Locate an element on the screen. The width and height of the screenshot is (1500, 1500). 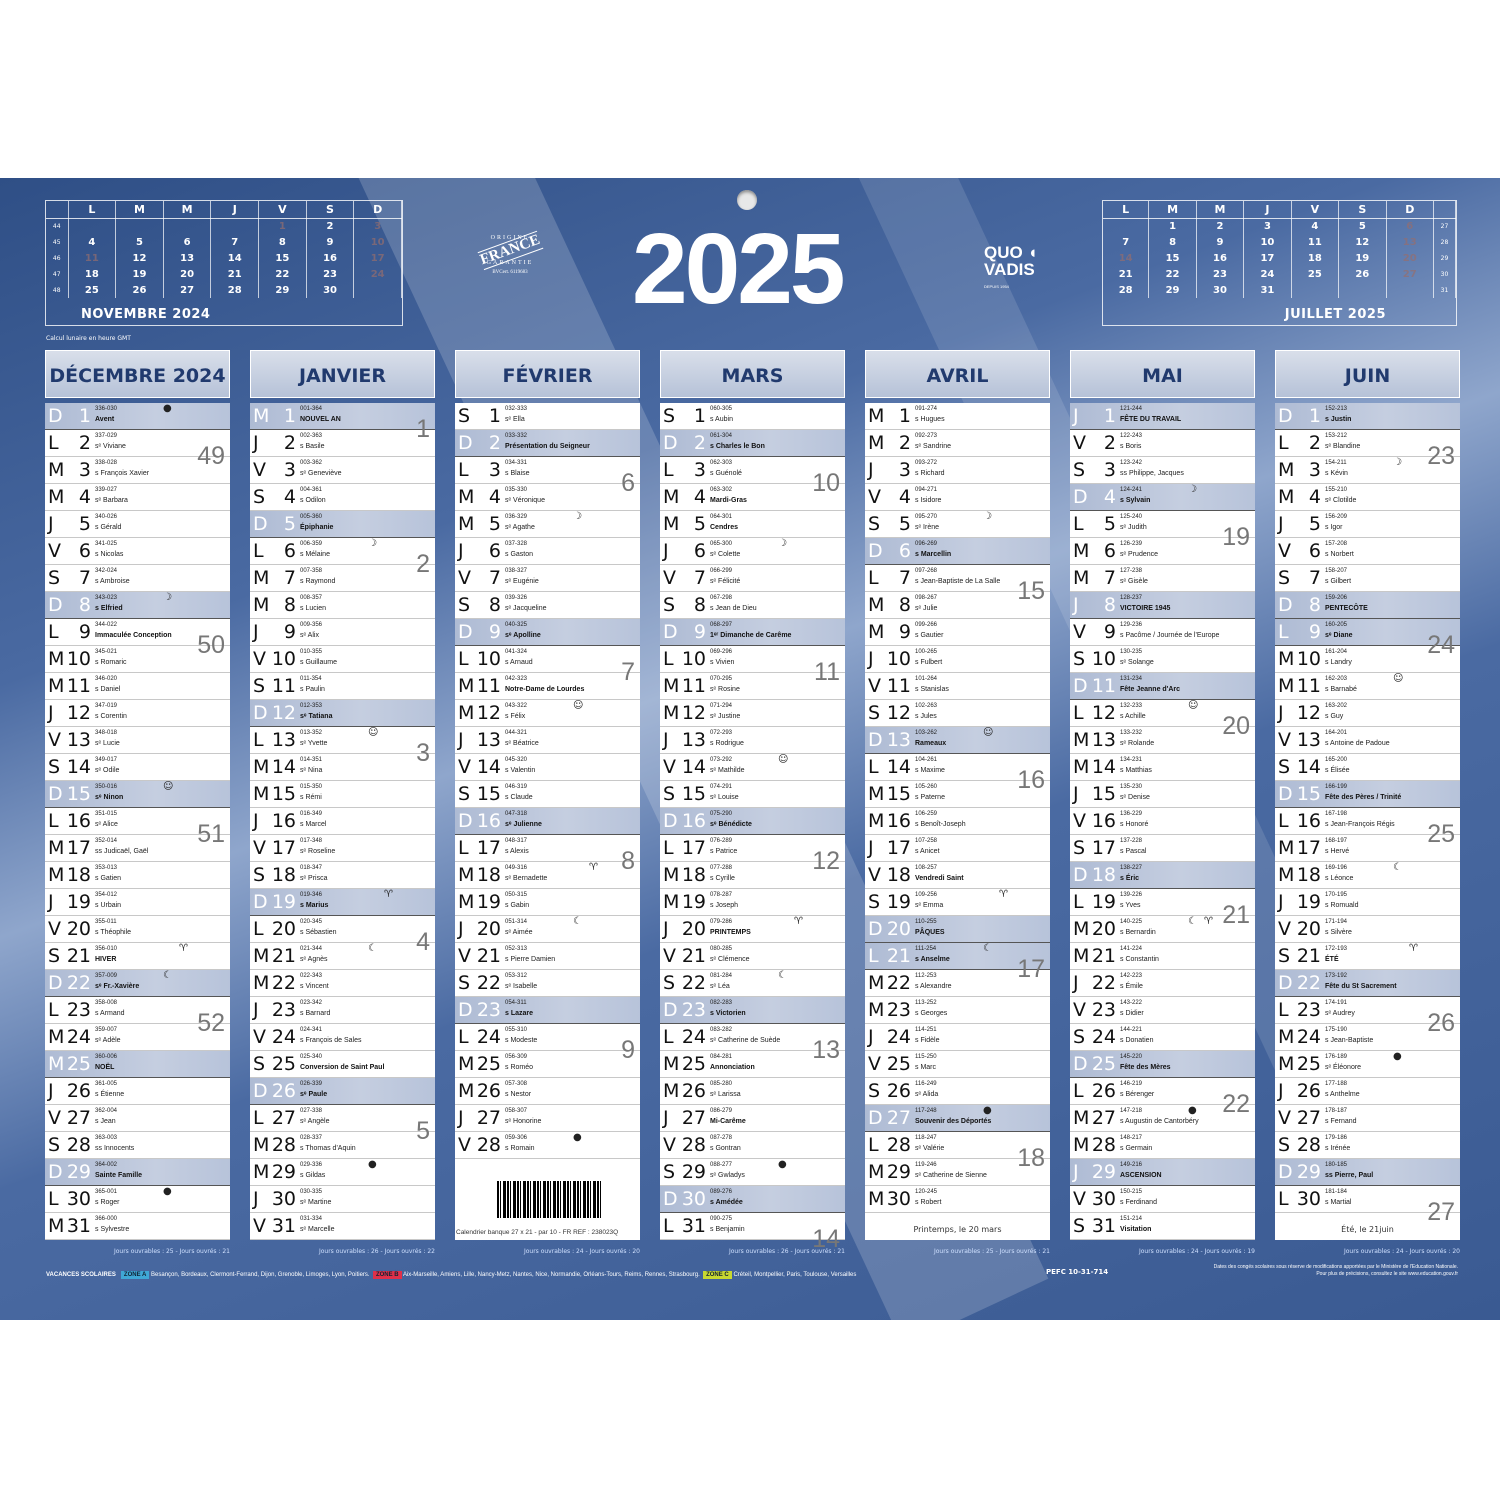
day-of-year: 032-333 is located at coordinates (516, 409).